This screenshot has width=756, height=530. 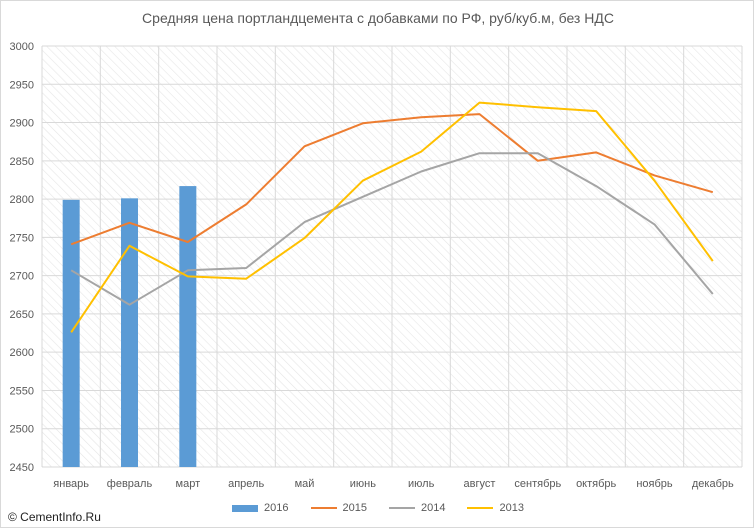 What do you see at coordinates (495, 508) in the screenshot?
I see `legend-item-2013: 2013` at bounding box center [495, 508].